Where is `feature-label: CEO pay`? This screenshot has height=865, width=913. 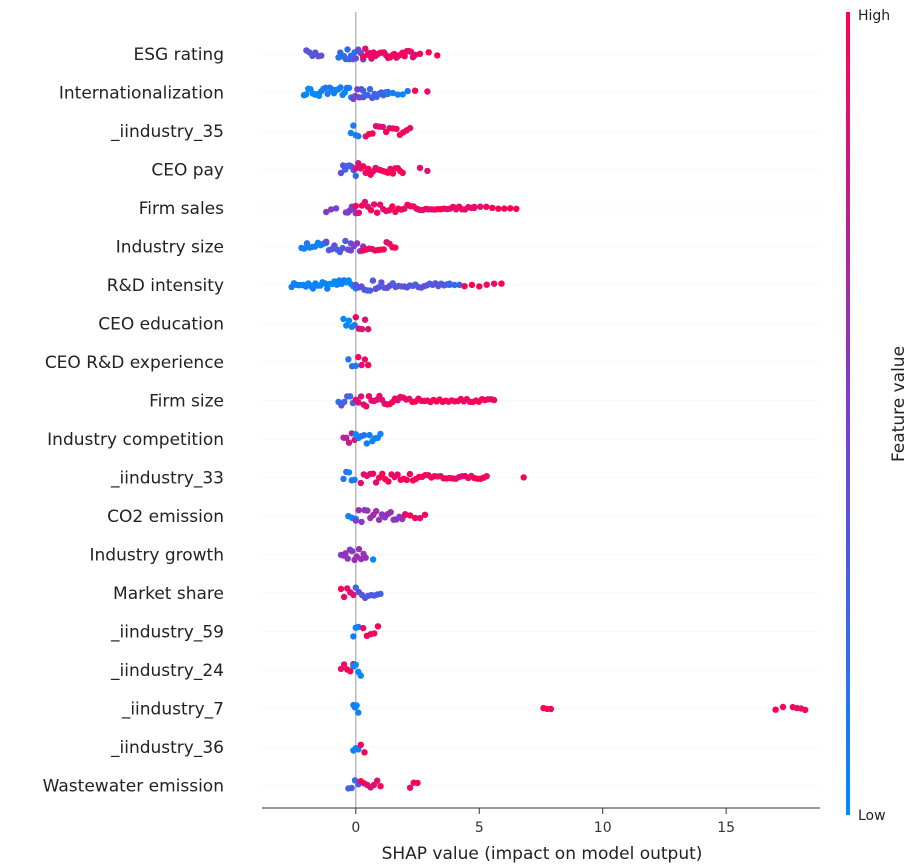
feature-label: CEO pay is located at coordinates (187, 171).